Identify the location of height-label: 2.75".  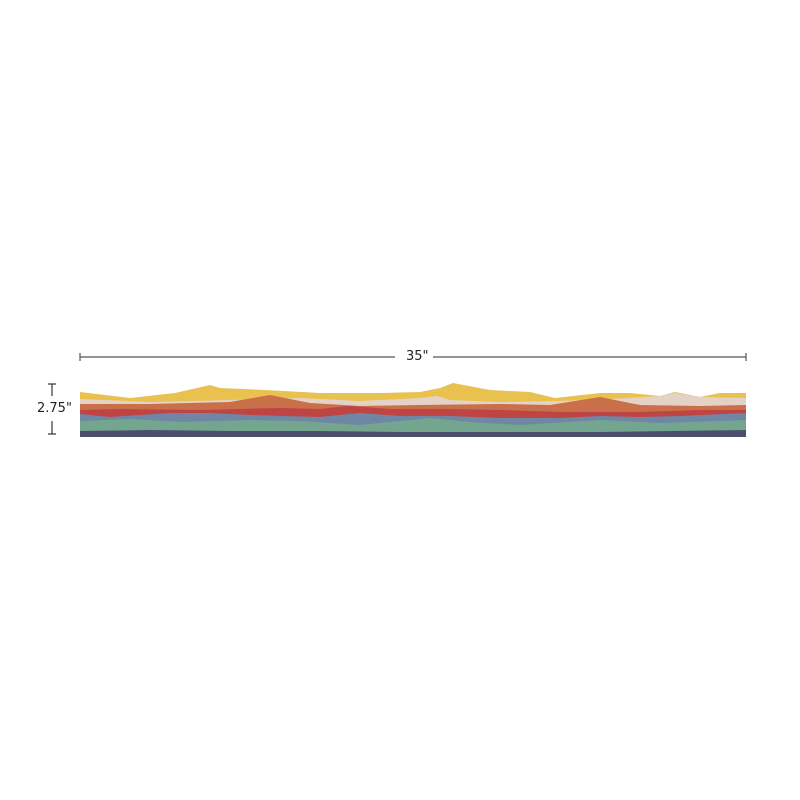
(54, 408).